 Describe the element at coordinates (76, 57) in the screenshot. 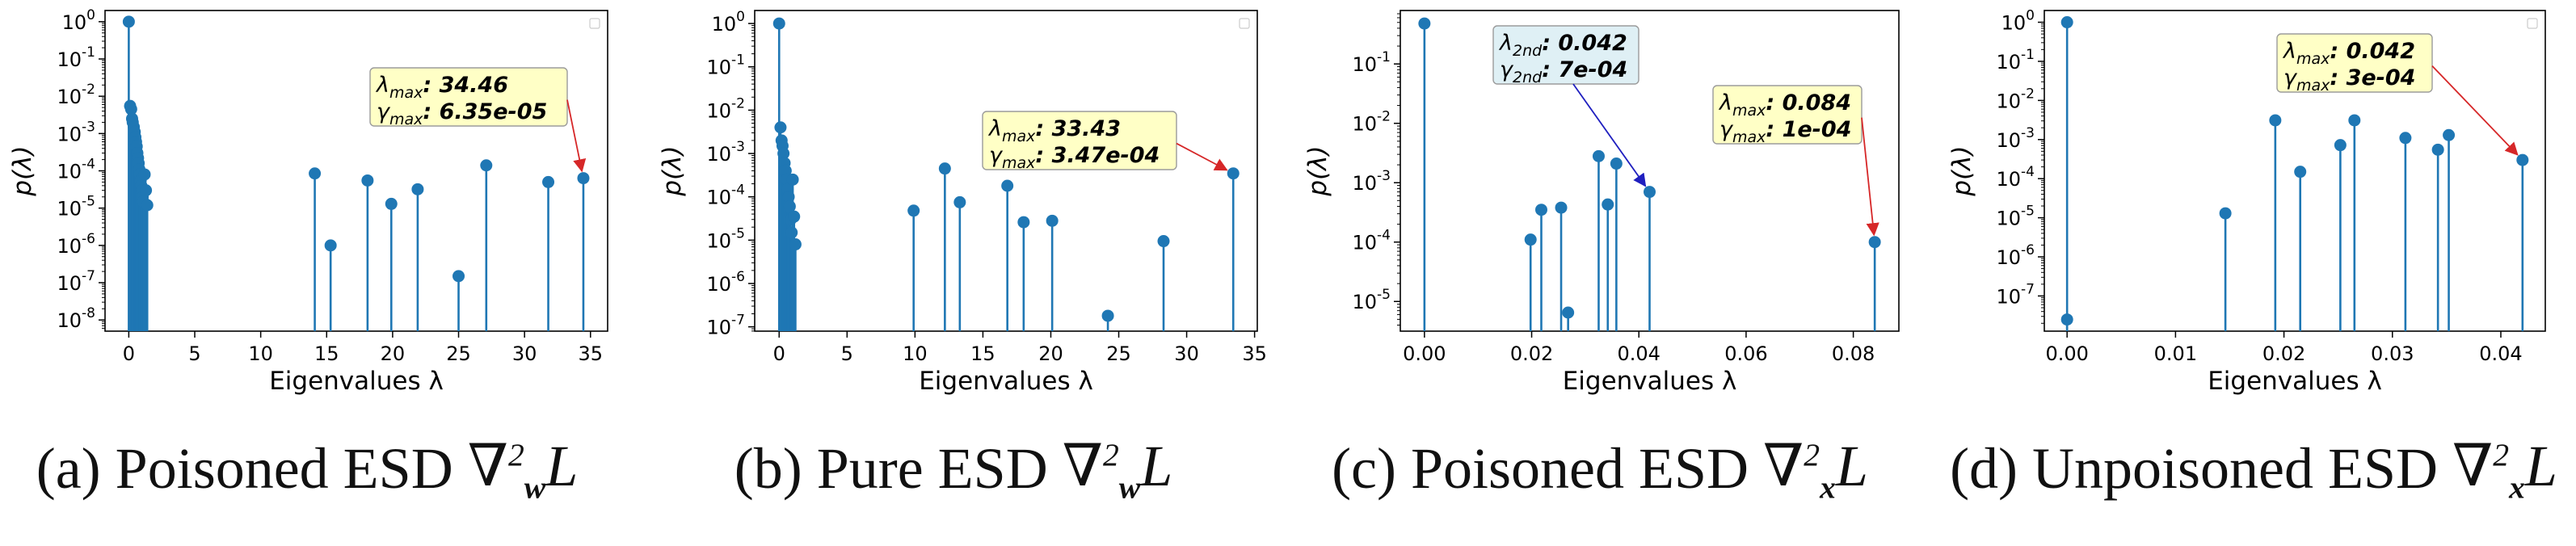

I see `y-tick-label-a-1: 10⁻¹` at that location.